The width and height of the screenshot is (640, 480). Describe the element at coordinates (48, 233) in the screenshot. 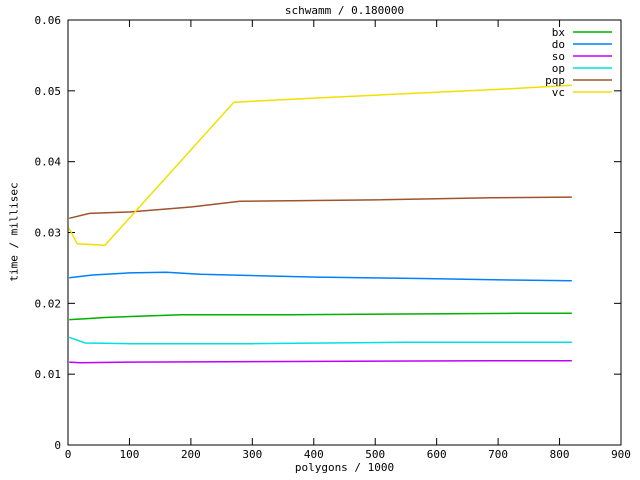

I see `y-tick-label: 0.03` at that location.